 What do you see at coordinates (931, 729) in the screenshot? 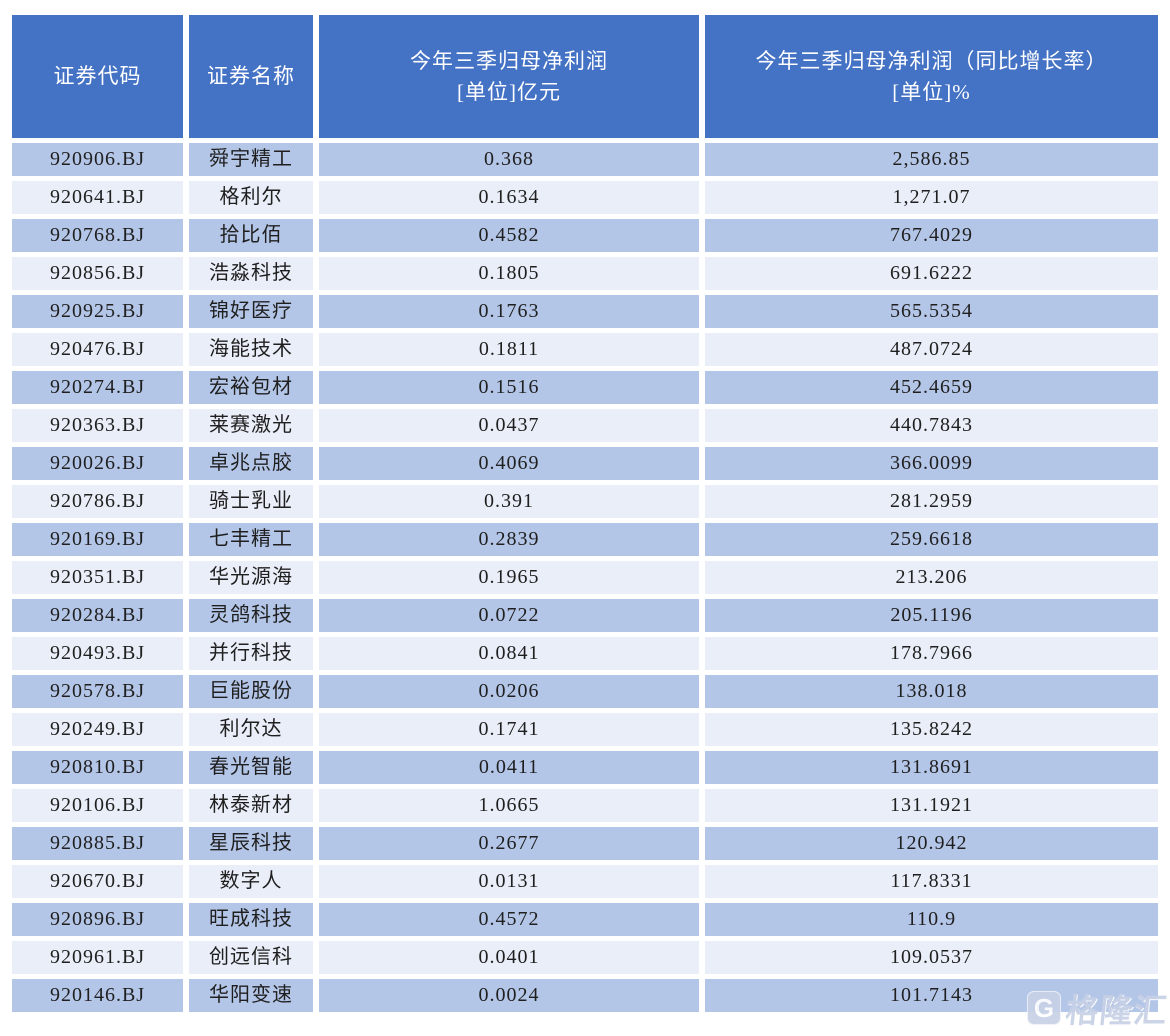
I see `cell-growth: 135.8242` at bounding box center [931, 729].